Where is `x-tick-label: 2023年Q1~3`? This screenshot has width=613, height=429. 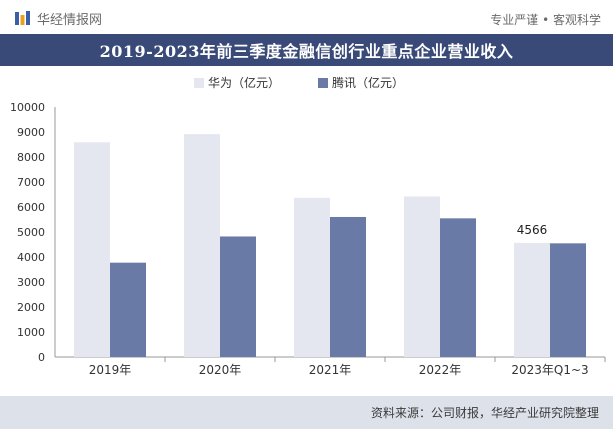
x-tick-label: 2023年Q1~3 is located at coordinates (549, 370).